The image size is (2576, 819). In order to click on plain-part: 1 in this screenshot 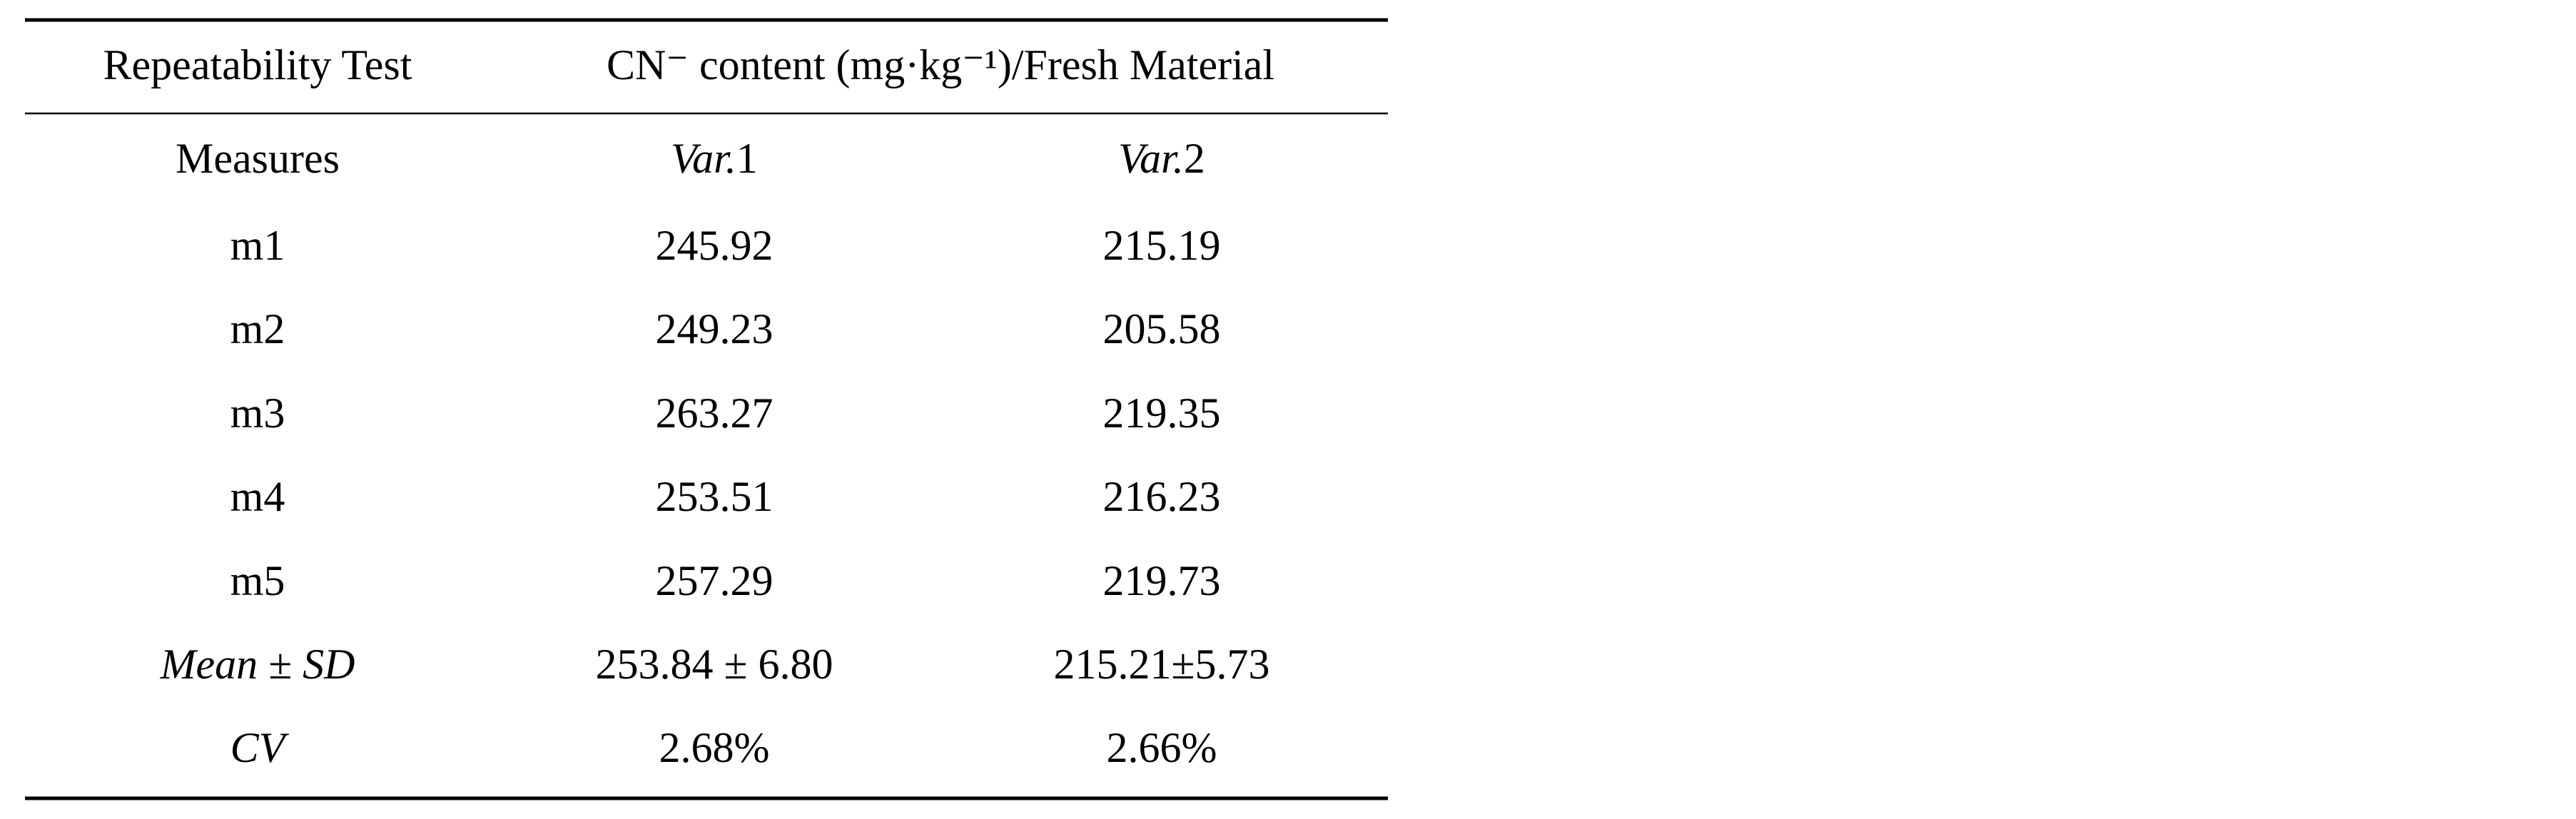, I will do `click(747, 158)`.